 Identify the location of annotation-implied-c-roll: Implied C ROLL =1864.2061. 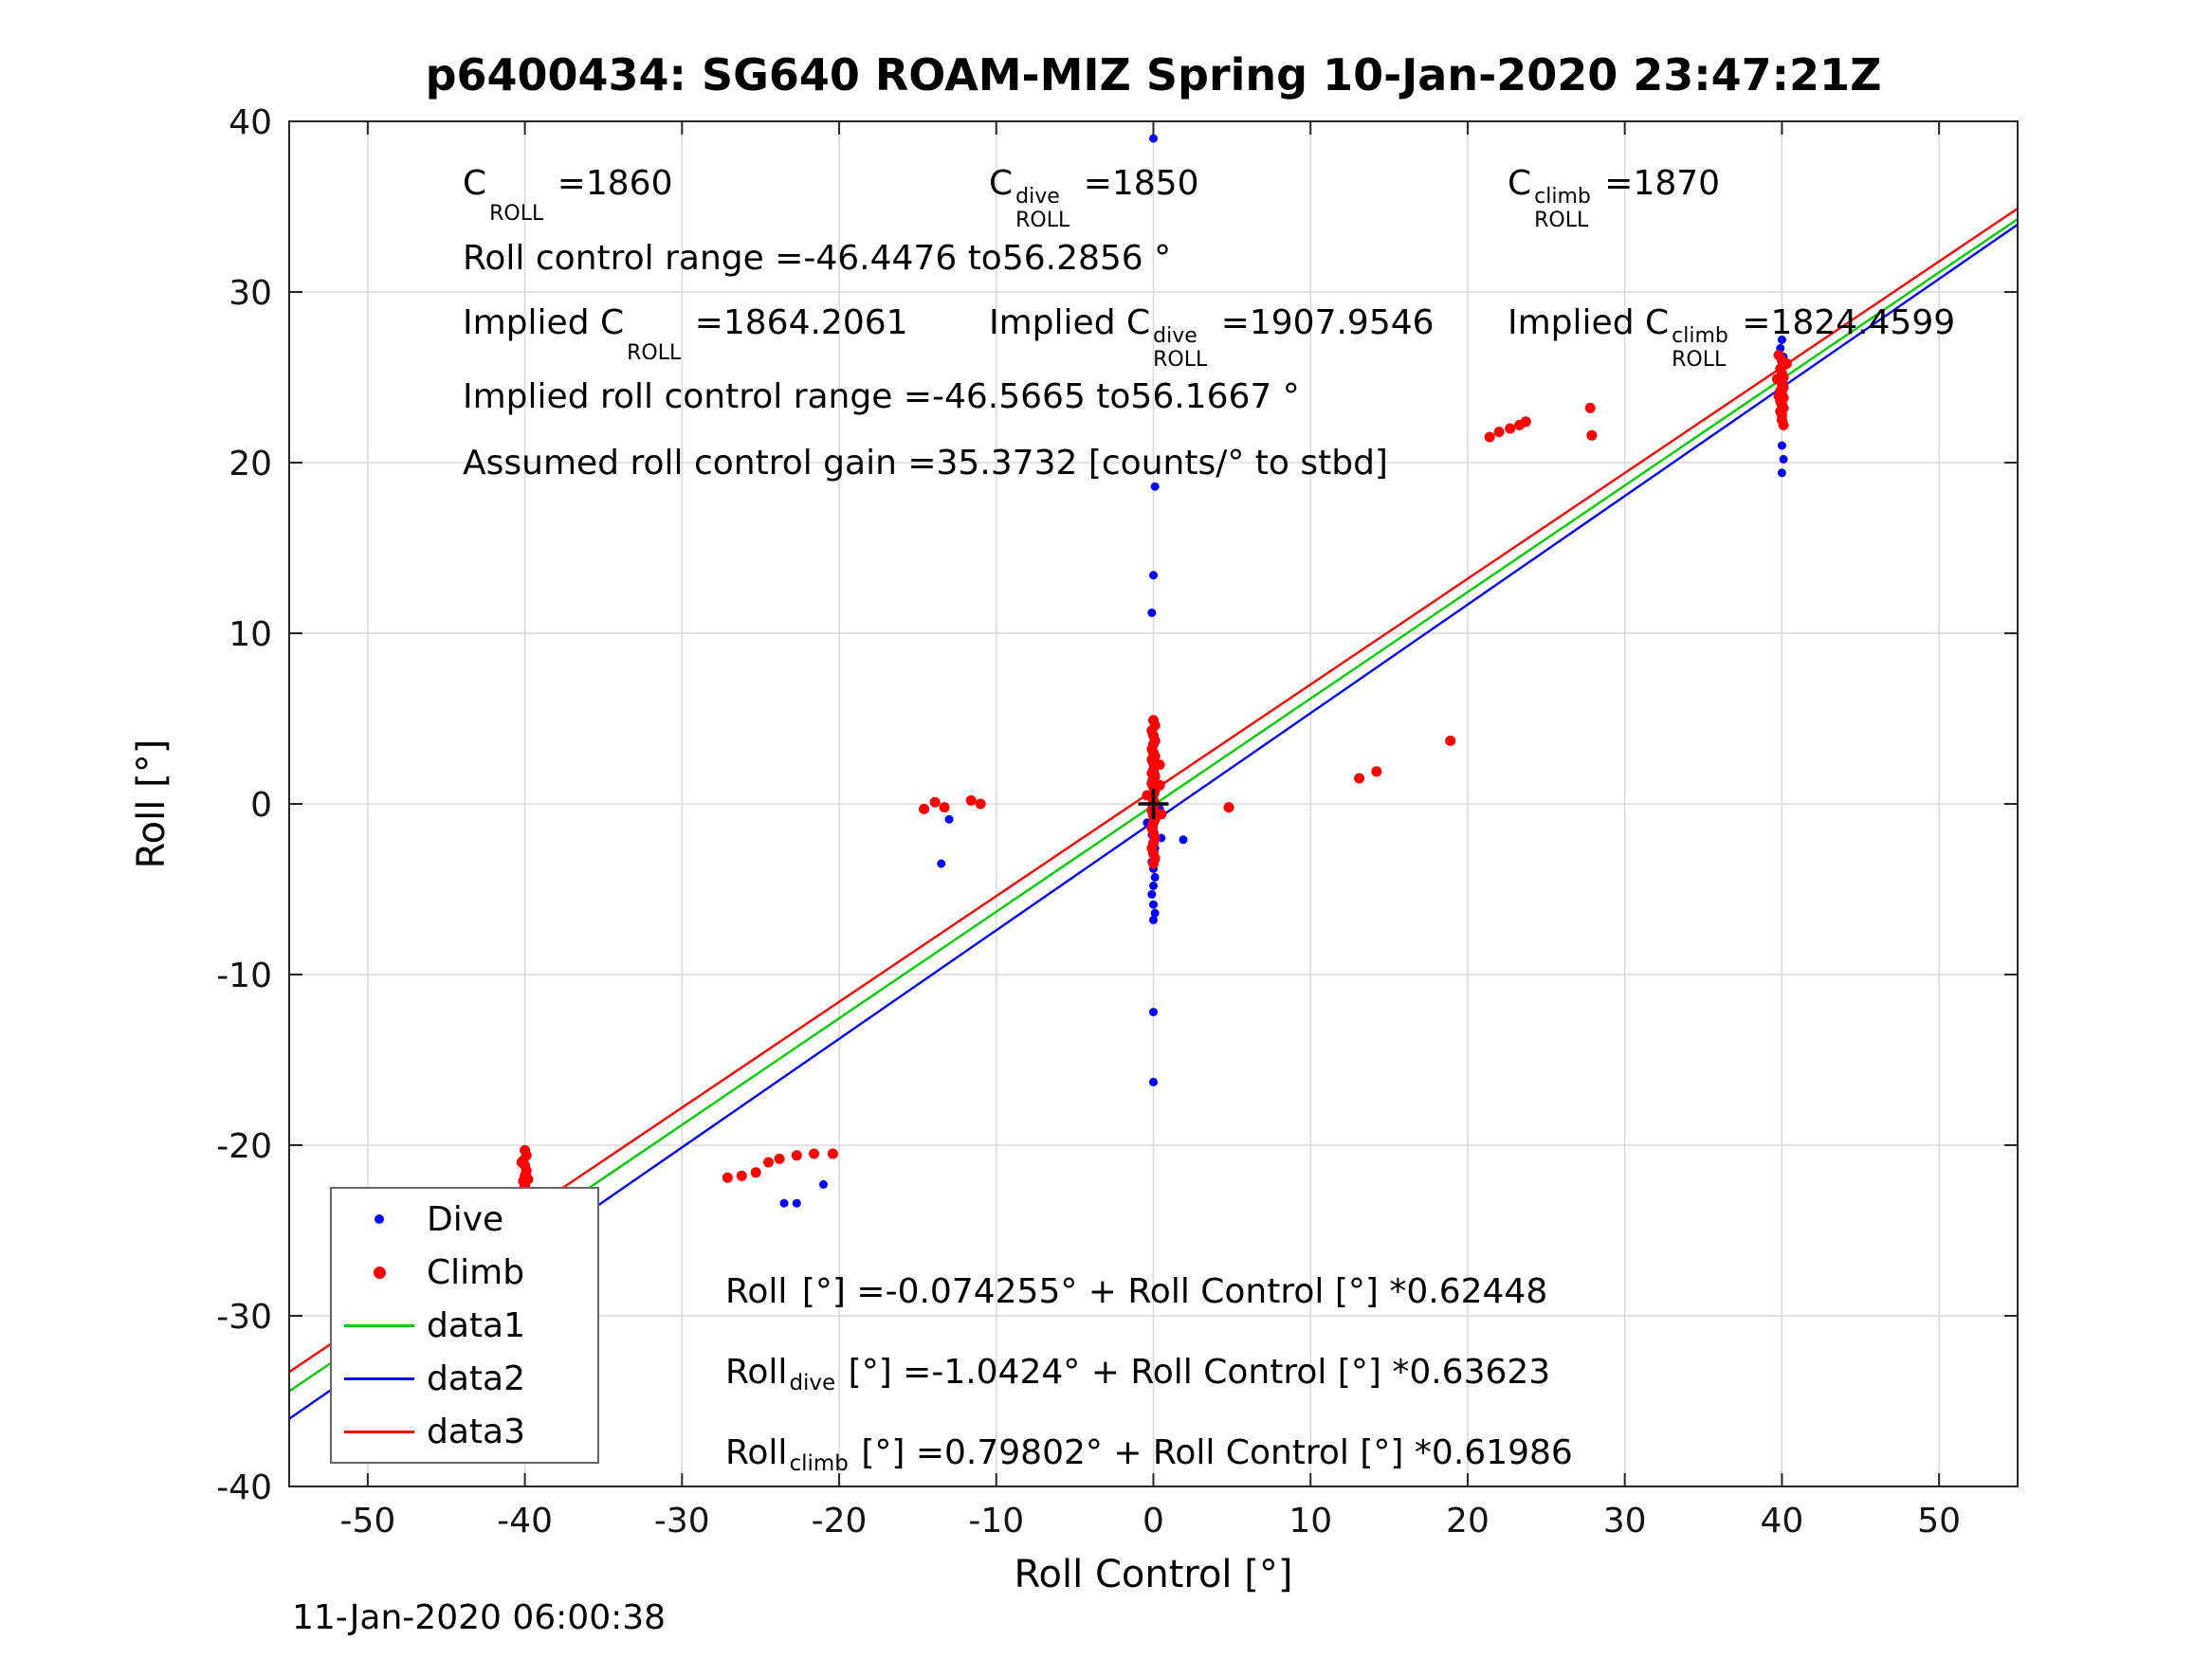
(685, 334).